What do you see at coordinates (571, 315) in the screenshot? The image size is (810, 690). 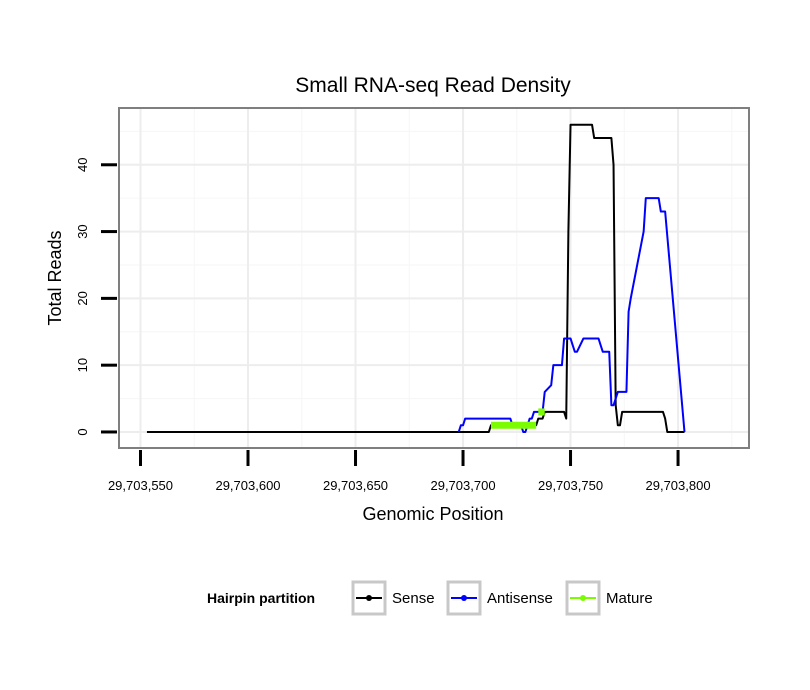 I see `series-line-antisense` at bounding box center [571, 315].